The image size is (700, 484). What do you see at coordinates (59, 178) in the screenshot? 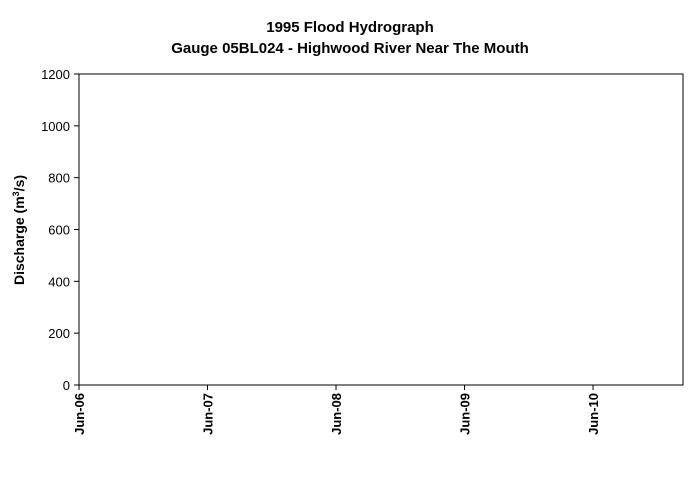
I see `y-tick-label-4: 800` at bounding box center [59, 178].